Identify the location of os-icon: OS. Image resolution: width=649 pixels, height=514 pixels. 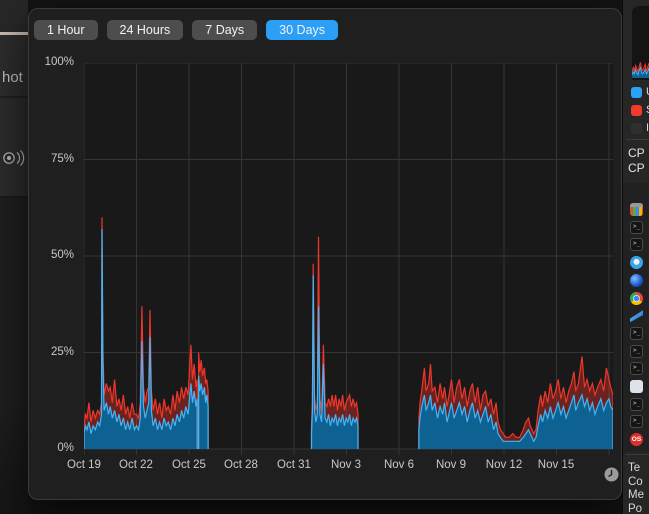
(636, 440).